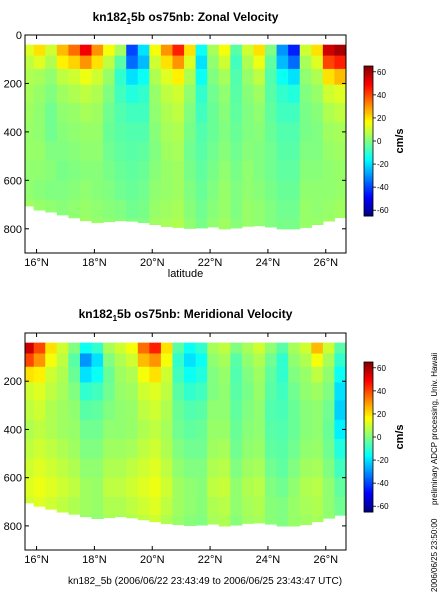  I want to click on chart-title: kn18215b os75nb: Zonal Velocity, so click(186, 18).